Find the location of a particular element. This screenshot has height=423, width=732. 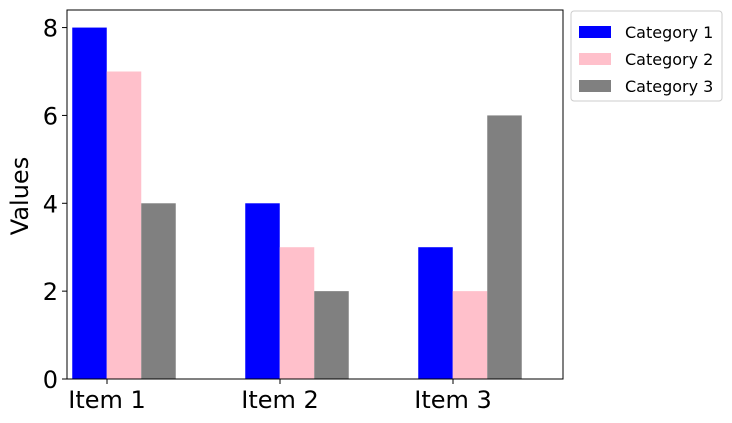

y-axis: 0 2 4 6 8 is located at coordinates (55, 204).